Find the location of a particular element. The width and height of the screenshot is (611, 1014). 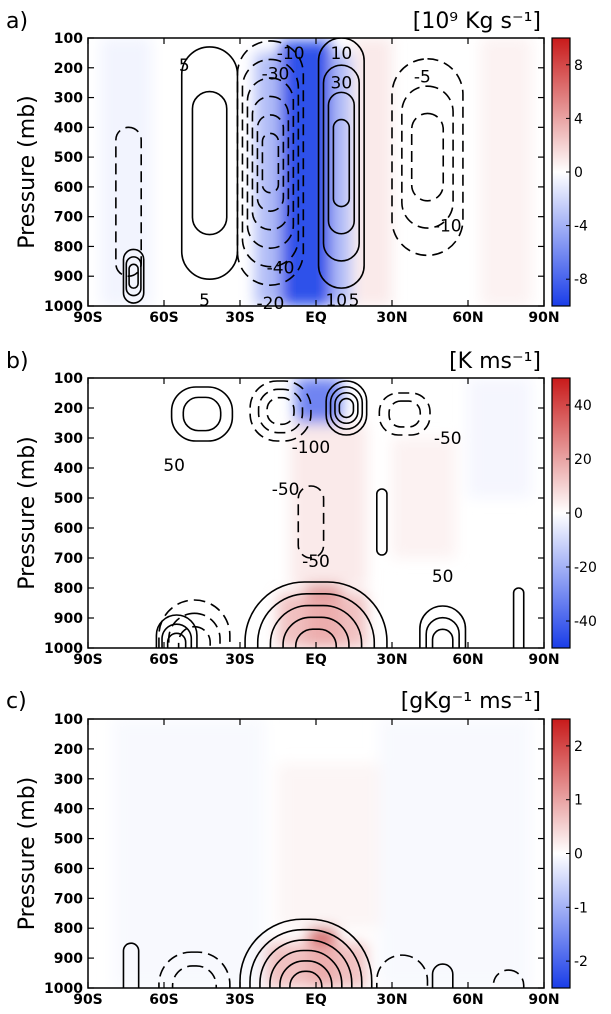

contour-label: 30 is located at coordinates (342, 84).